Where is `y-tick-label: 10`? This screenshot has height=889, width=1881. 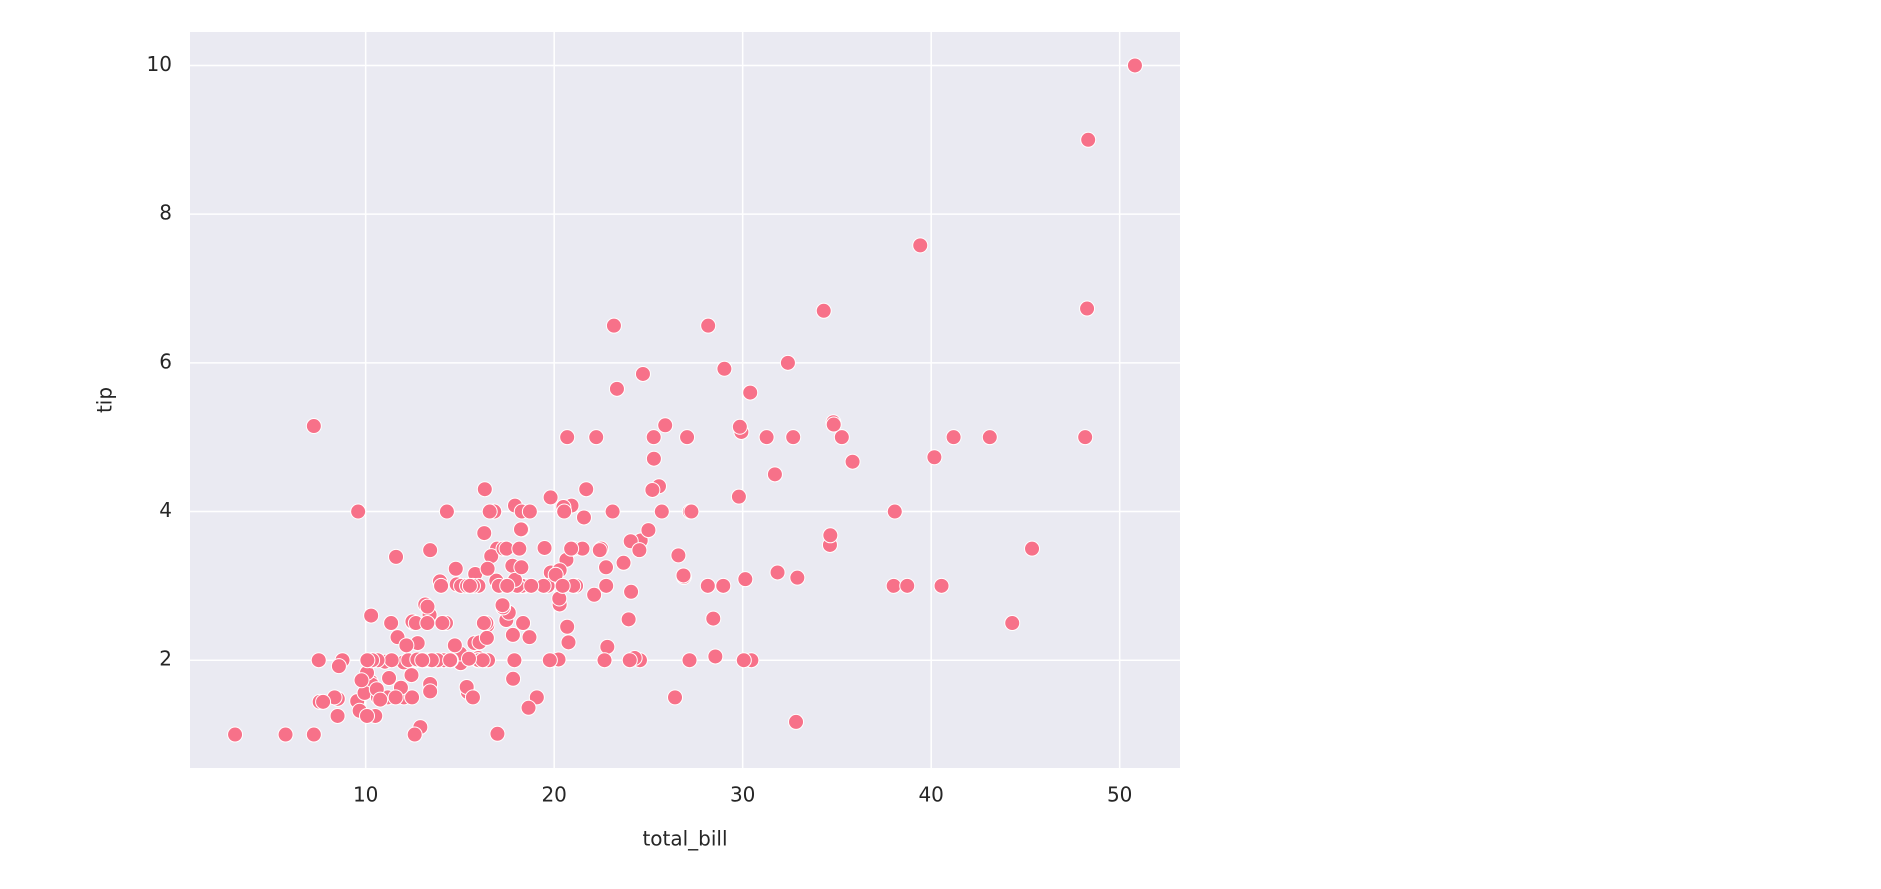
y-tick-label: 10 is located at coordinates (159, 64).